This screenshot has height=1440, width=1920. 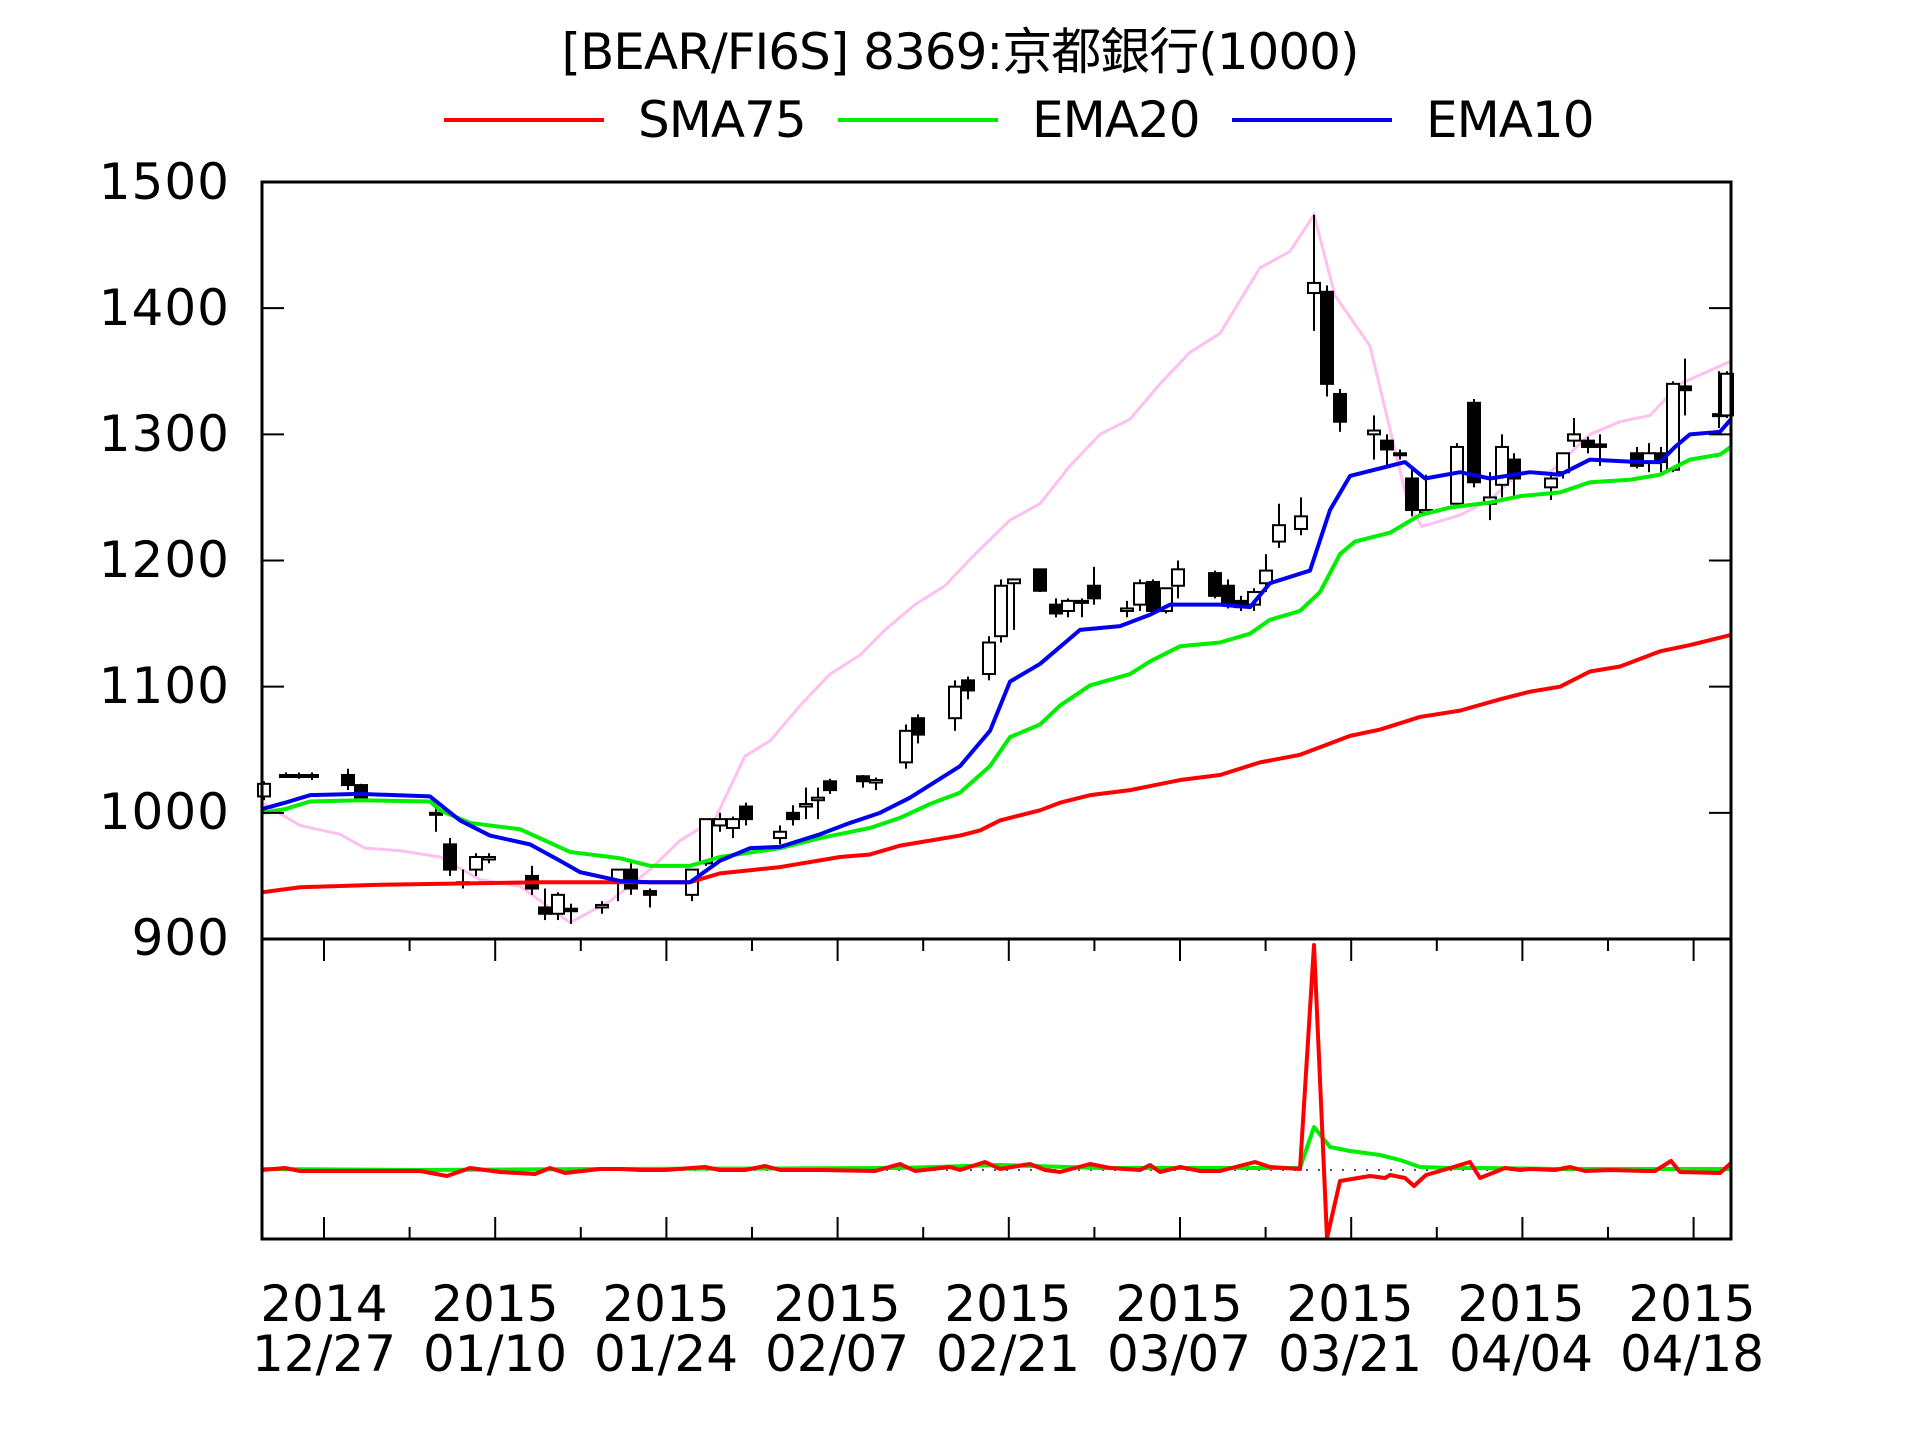 What do you see at coordinates (1413, 120) in the screenshot?
I see `legend-item-ema10: EMA10` at bounding box center [1413, 120].